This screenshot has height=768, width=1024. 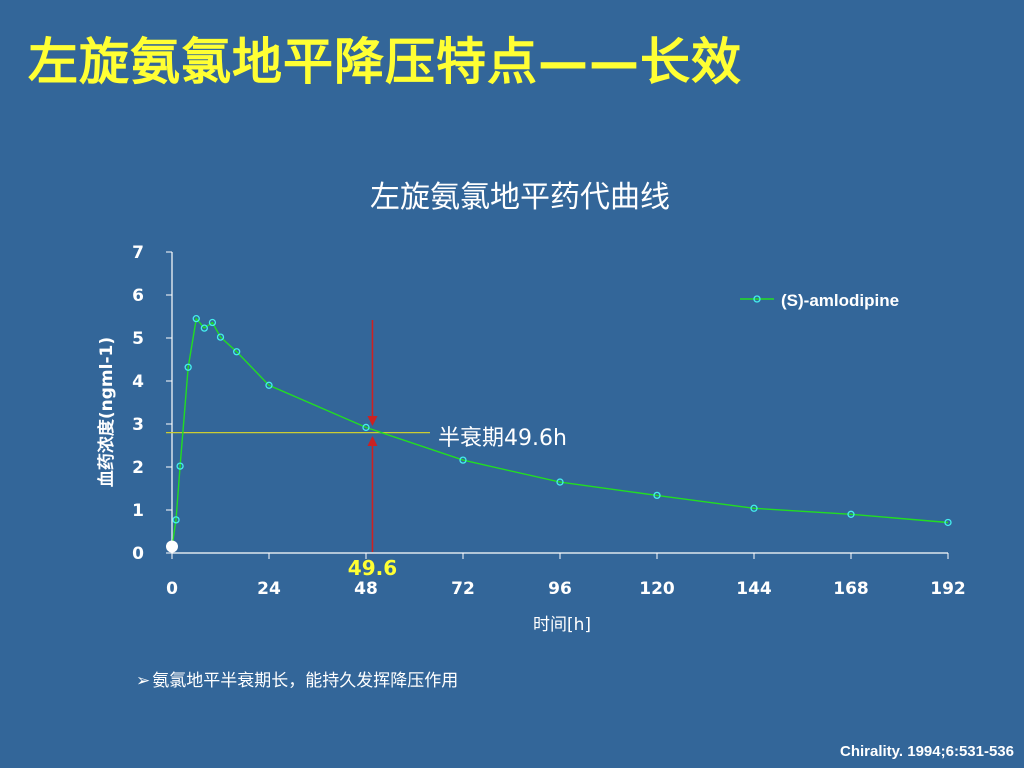 What do you see at coordinates (269, 589) in the screenshot?
I see `x-tick-label: 24` at bounding box center [269, 589].